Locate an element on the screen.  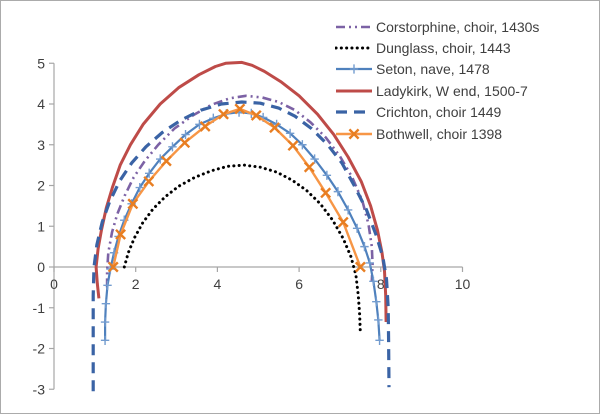
x-axis-label: 0 is located at coordinates (54, 284).